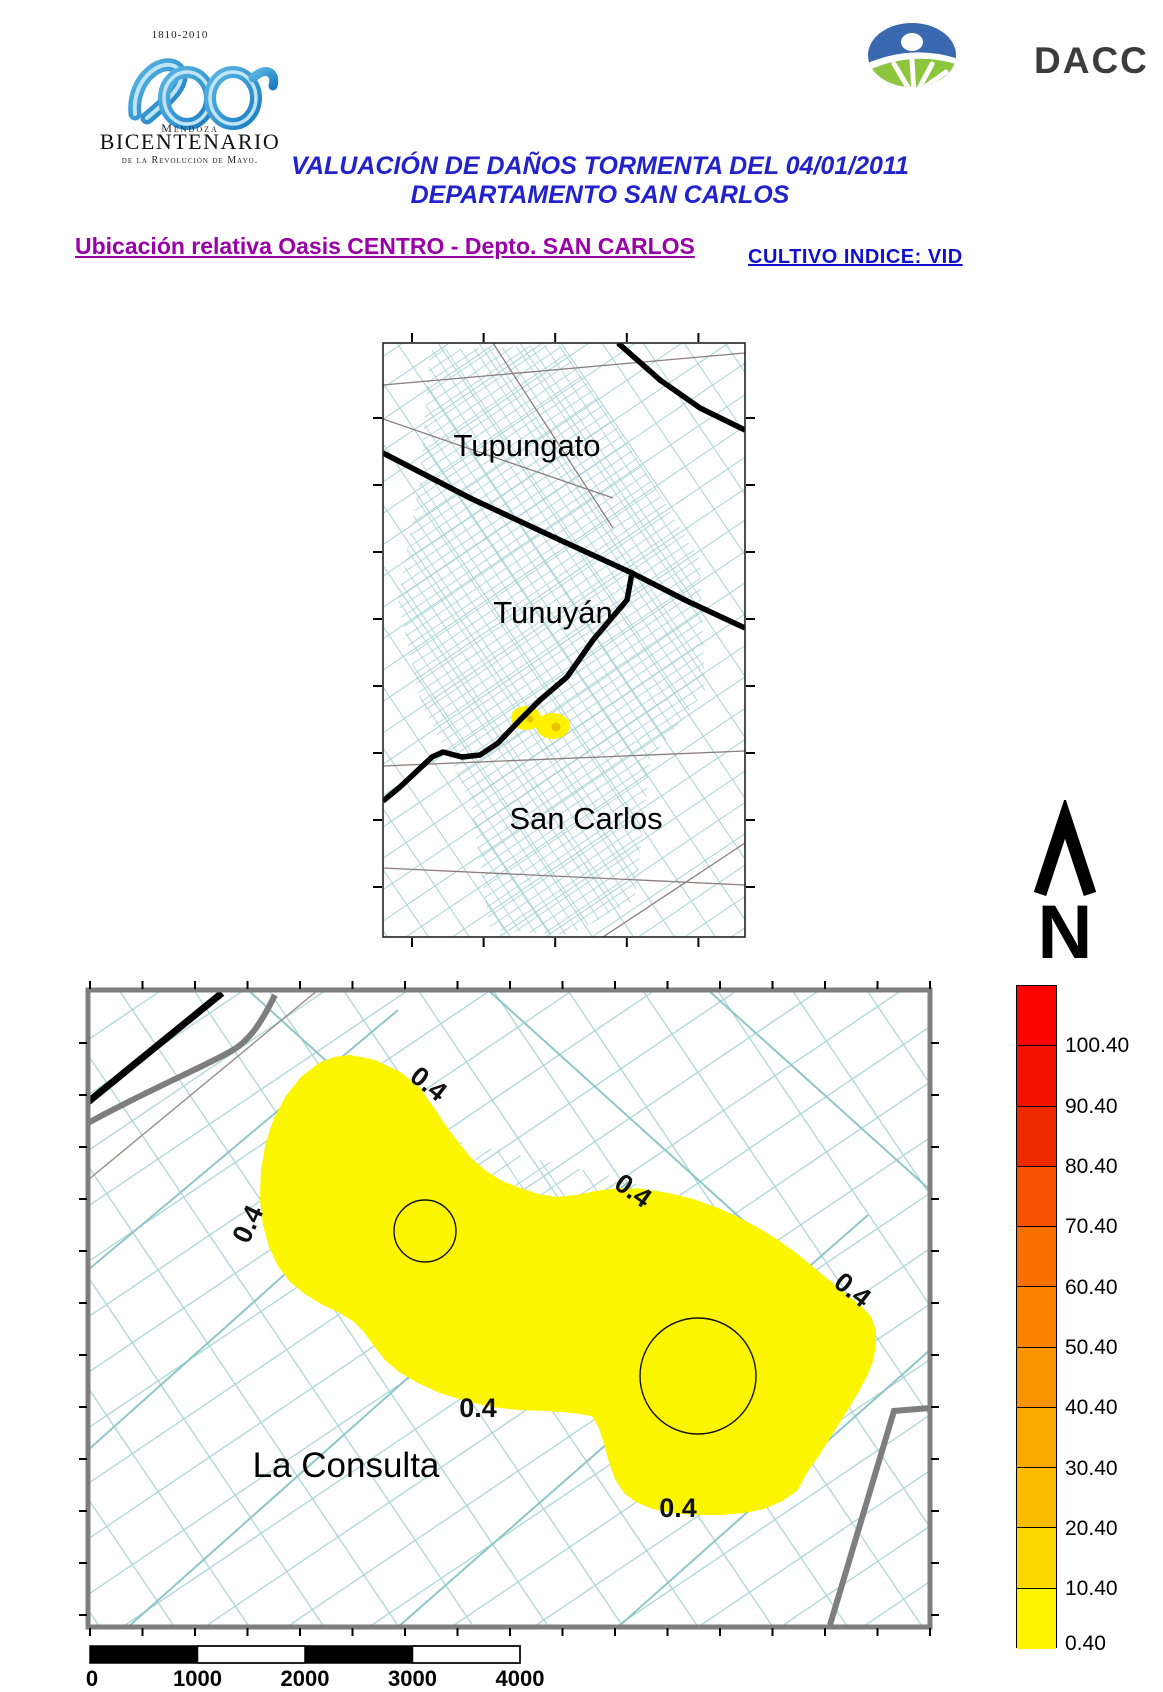  Describe the element at coordinates (855, 257) in the screenshot. I see `crop-index-subtitle: CULTIVO INDICE: VID` at that location.